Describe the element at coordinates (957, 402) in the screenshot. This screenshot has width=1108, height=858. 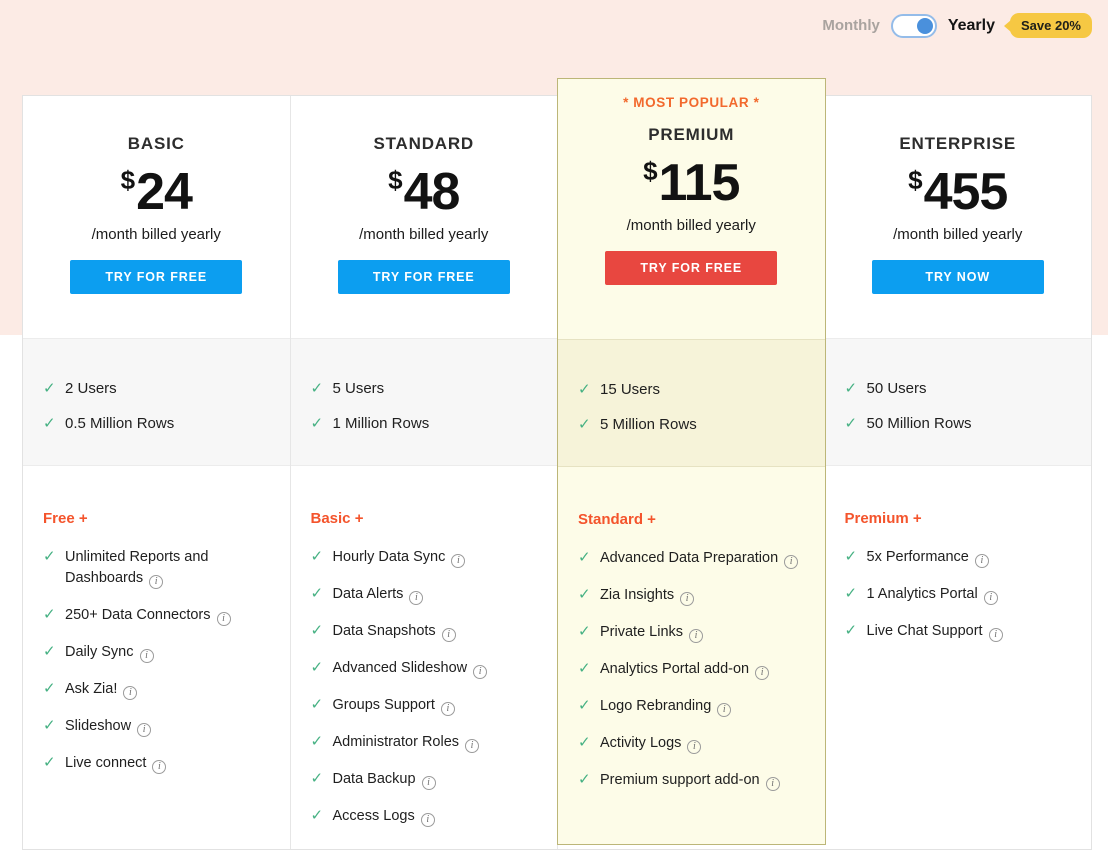
I see `plan-limits: ✓ 50 Users ✓ 50 Million Rows` at that location.